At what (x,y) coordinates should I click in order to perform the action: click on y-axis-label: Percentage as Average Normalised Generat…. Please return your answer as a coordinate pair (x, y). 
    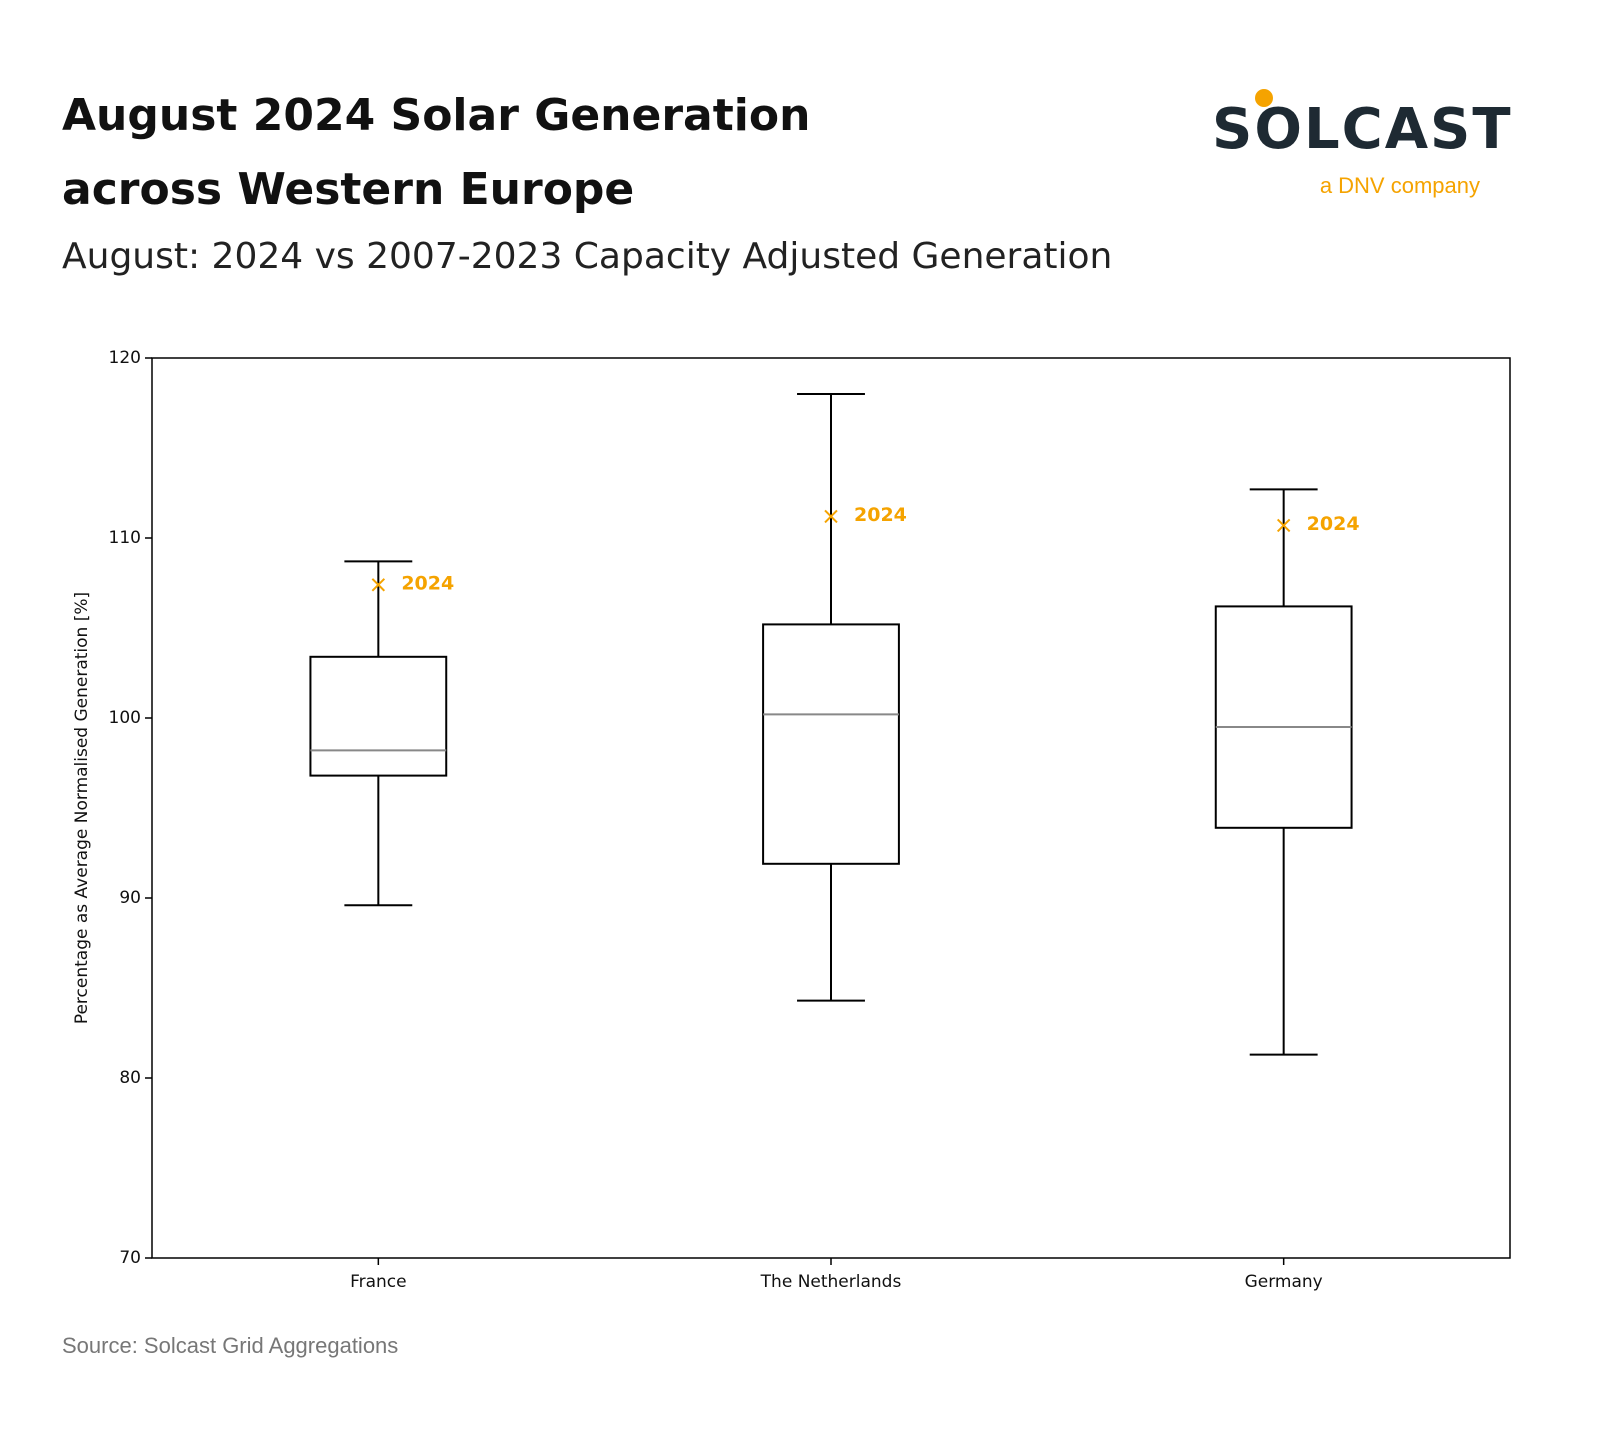
    Looking at the image, I should click on (82, 808).